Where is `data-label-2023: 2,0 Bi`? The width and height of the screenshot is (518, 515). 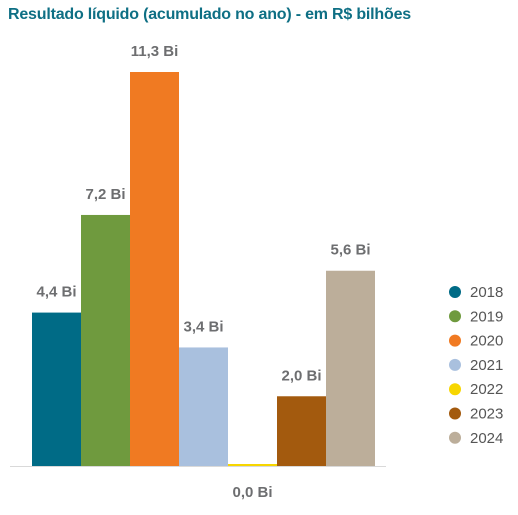 data-label-2023: 2,0 Bi is located at coordinates (301, 375).